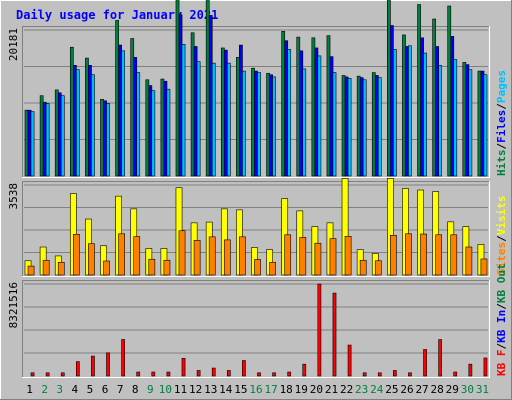  Describe the element at coordinates (120, 389) in the screenshot. I see `day-label: 7` at that location.